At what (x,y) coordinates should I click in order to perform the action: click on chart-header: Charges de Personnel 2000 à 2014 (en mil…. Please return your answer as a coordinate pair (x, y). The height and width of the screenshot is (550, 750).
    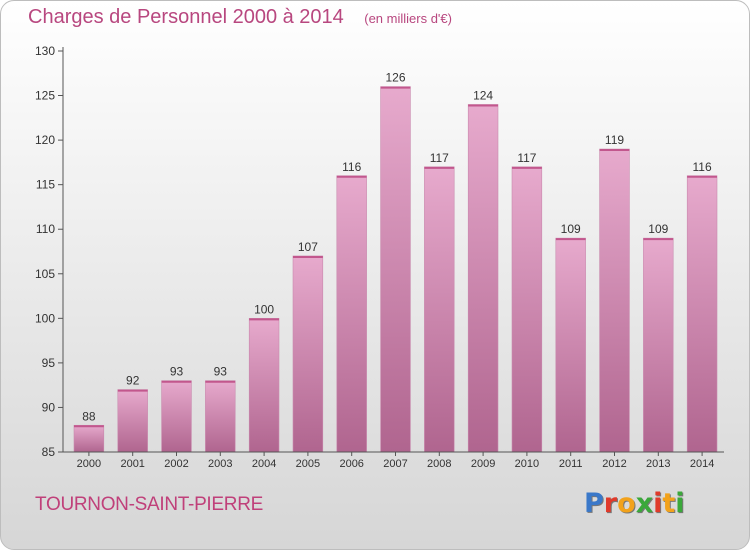
    Looking at the image, I should click on (240, 17).